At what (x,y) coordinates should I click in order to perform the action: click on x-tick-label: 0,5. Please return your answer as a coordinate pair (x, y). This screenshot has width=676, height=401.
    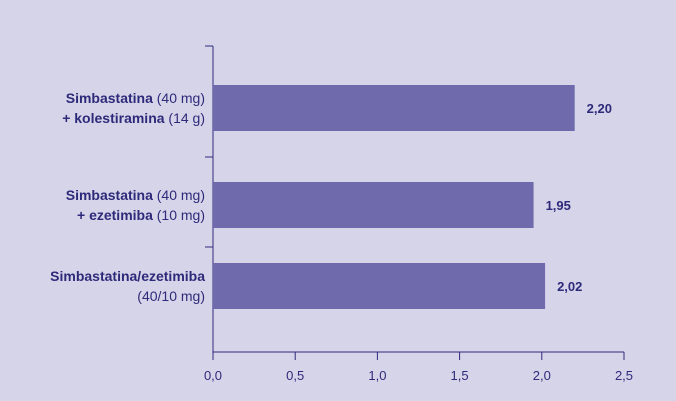
    Looking at the image, I should click on (295, 375).